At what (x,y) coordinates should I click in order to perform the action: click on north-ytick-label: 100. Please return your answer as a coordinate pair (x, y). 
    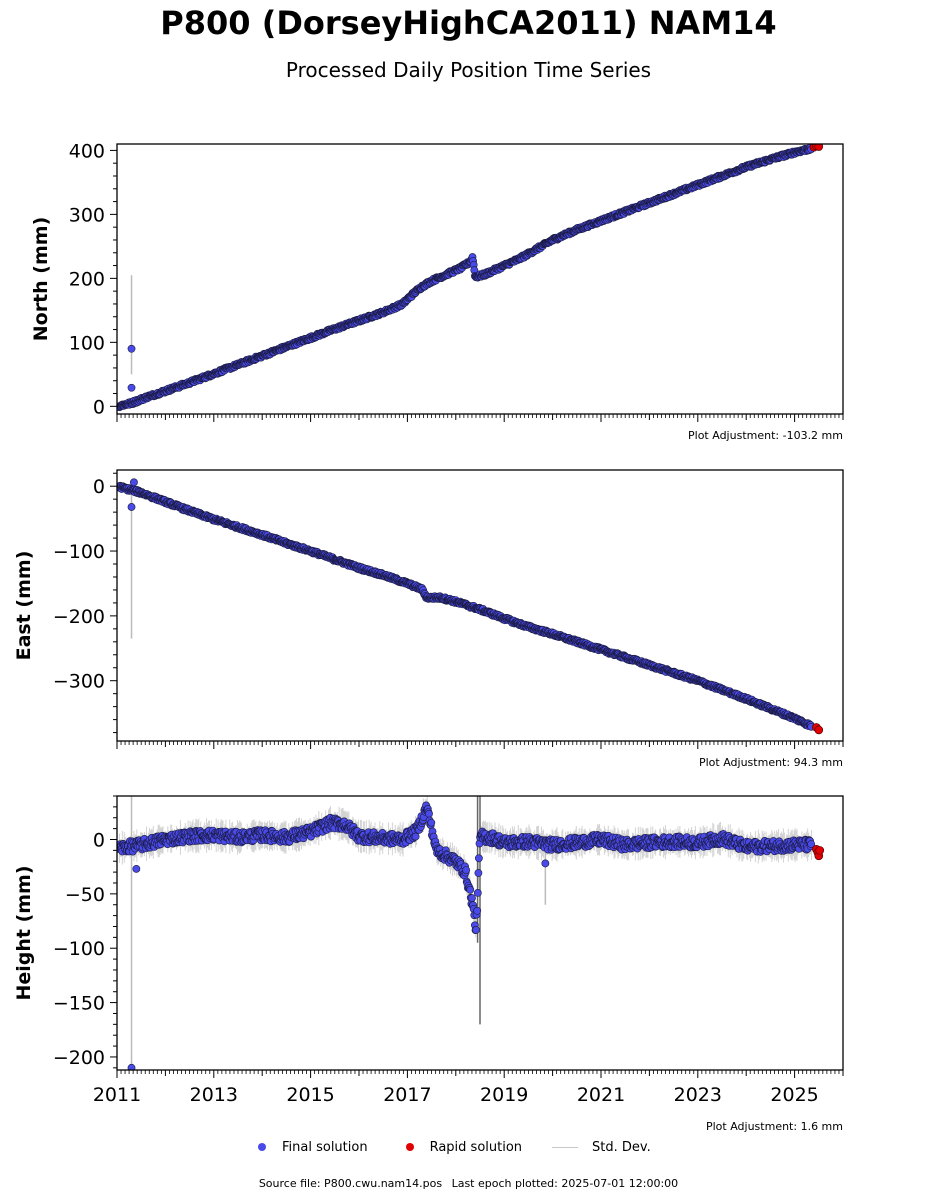
    Looking at the image, I should click on (87, 343).